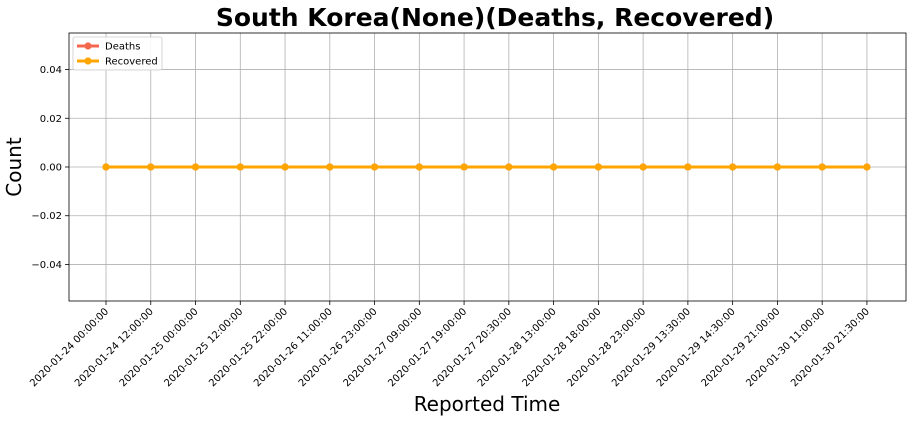 The image size is (914, 422). What do you see at coordinates (830, 347) in the screenshot?
I see `x-tick-label: 2020-01-30 21:30:00` at bounding box center [830, 347].